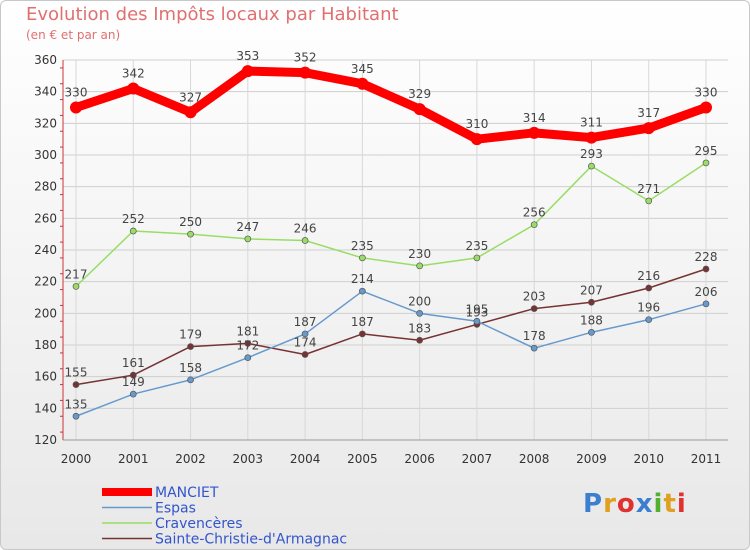  I want to click on data-label: 183, so click(419, 328).